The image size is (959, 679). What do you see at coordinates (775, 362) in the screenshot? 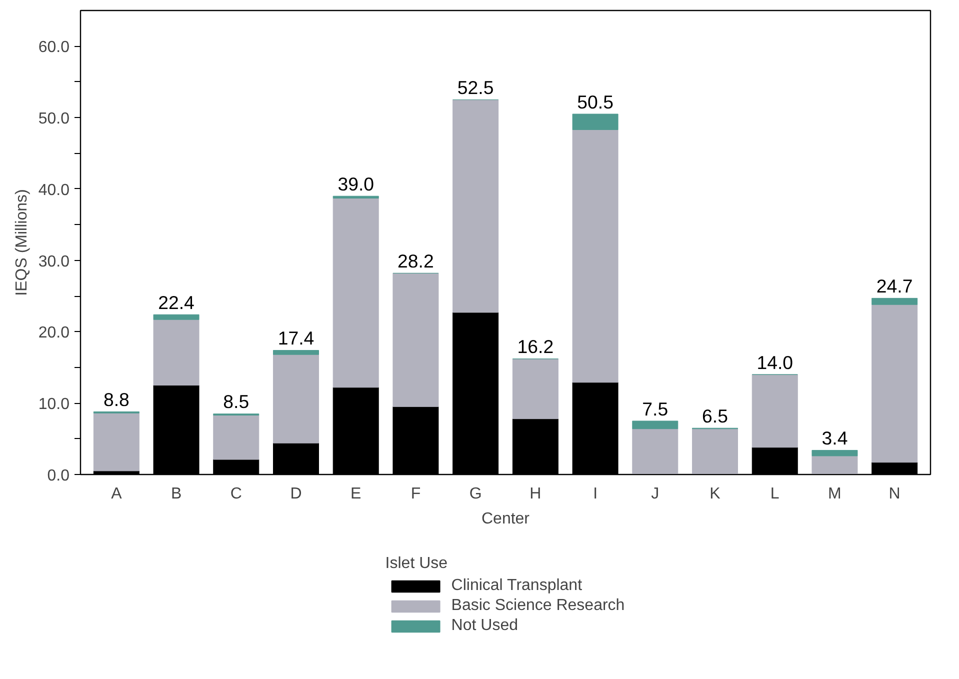
I see `total-label: 14.0` at bounding box center [775, 362].